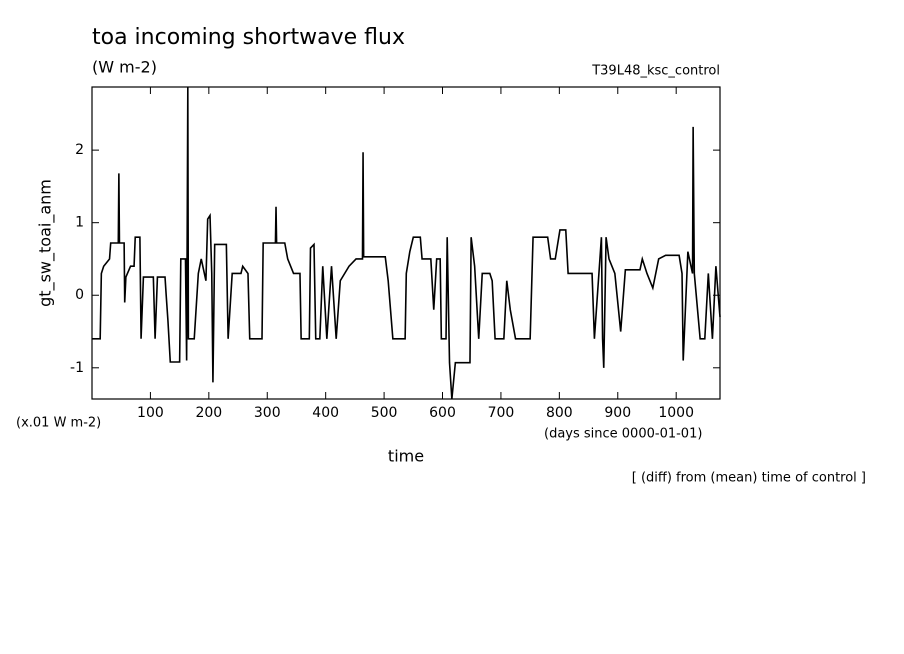 This screenshot has height=654, width=904. Describe the element at coordinates (46, 243) in the screenshot. I see `y-axis-label: gt_sw_toai_anm` at that location.